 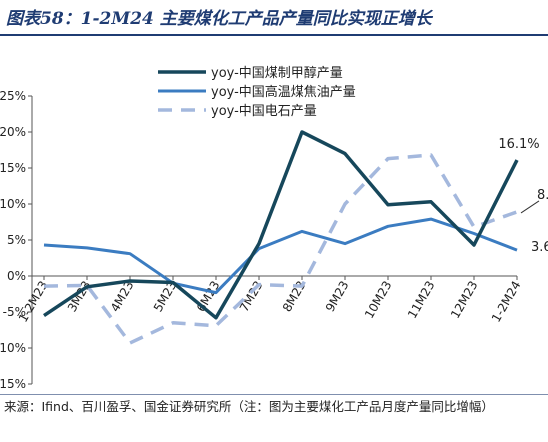 What do you see at coordinates (274, 394) in the screenshot?
I see `footer-rule` at bounding box center [274, 394].